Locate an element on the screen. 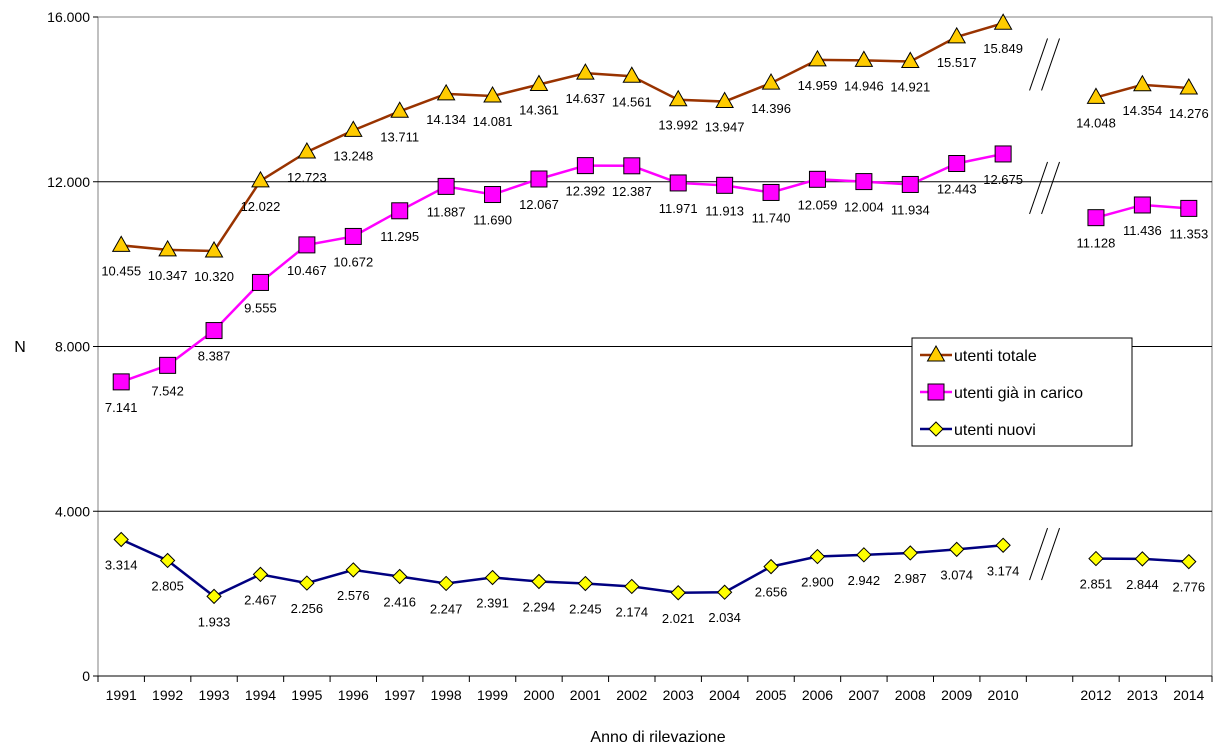 This screenshot has width=1218, height=754. data-label: 11.353 is located at coordinates (1188, 233).